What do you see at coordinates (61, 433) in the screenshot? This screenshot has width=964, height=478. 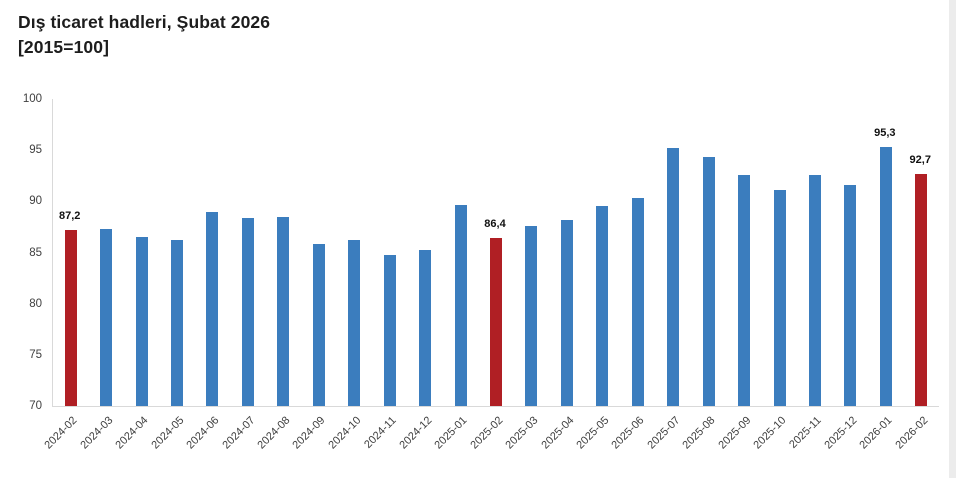 I see `x-axis-tick-label-2024-02: 2024-02` at bounding box center [61, 433].